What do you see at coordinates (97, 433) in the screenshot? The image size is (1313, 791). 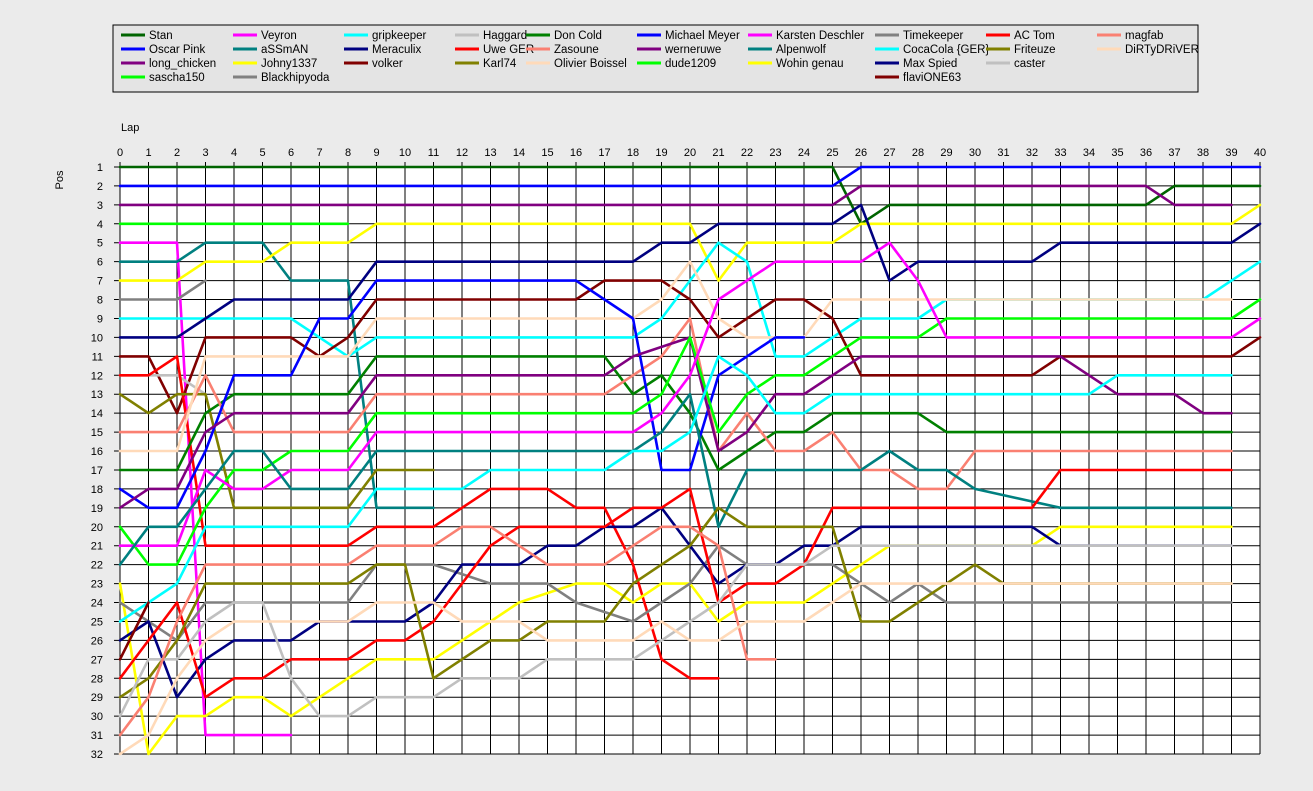 I see `y-tick-label: 15` at bounding box center [97, 433].